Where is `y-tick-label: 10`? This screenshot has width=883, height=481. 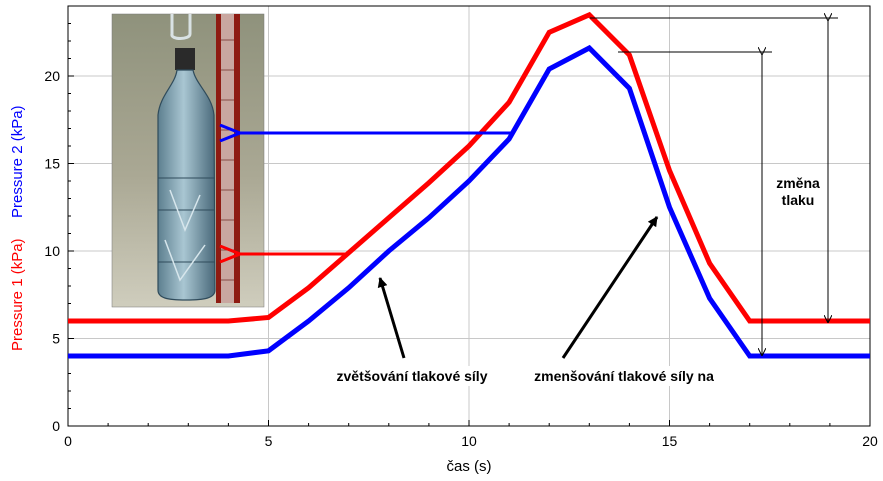 y-tick-label: 10 is located at coordinates (52, 251).